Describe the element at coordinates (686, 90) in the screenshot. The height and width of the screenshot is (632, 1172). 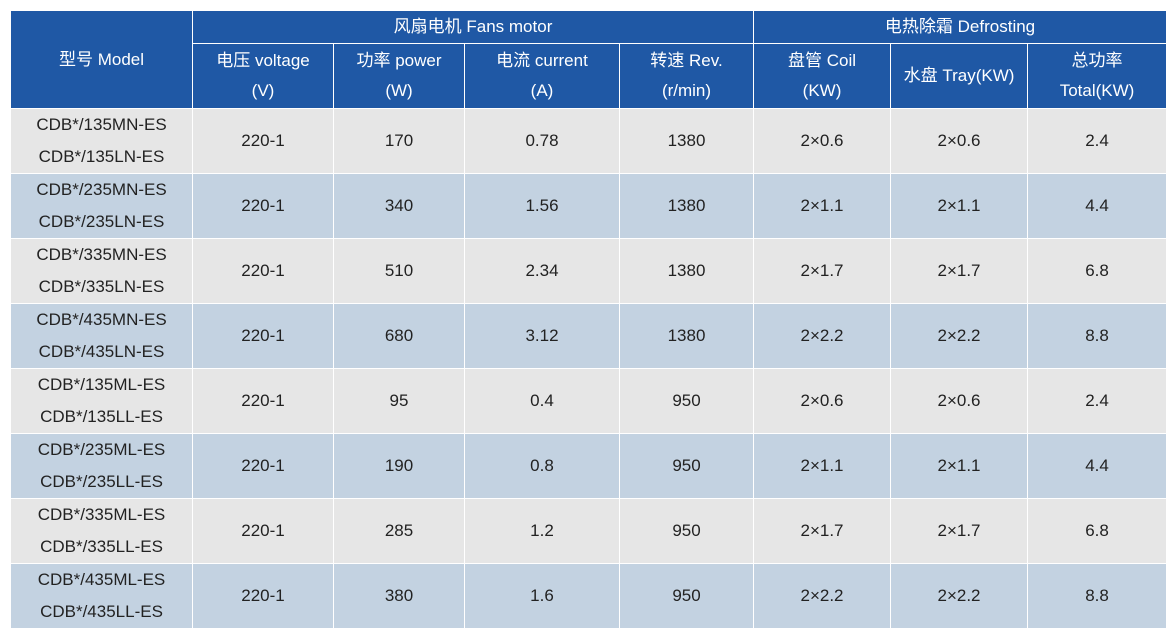
I see `header-rev-unit: (r/min)` at that location.